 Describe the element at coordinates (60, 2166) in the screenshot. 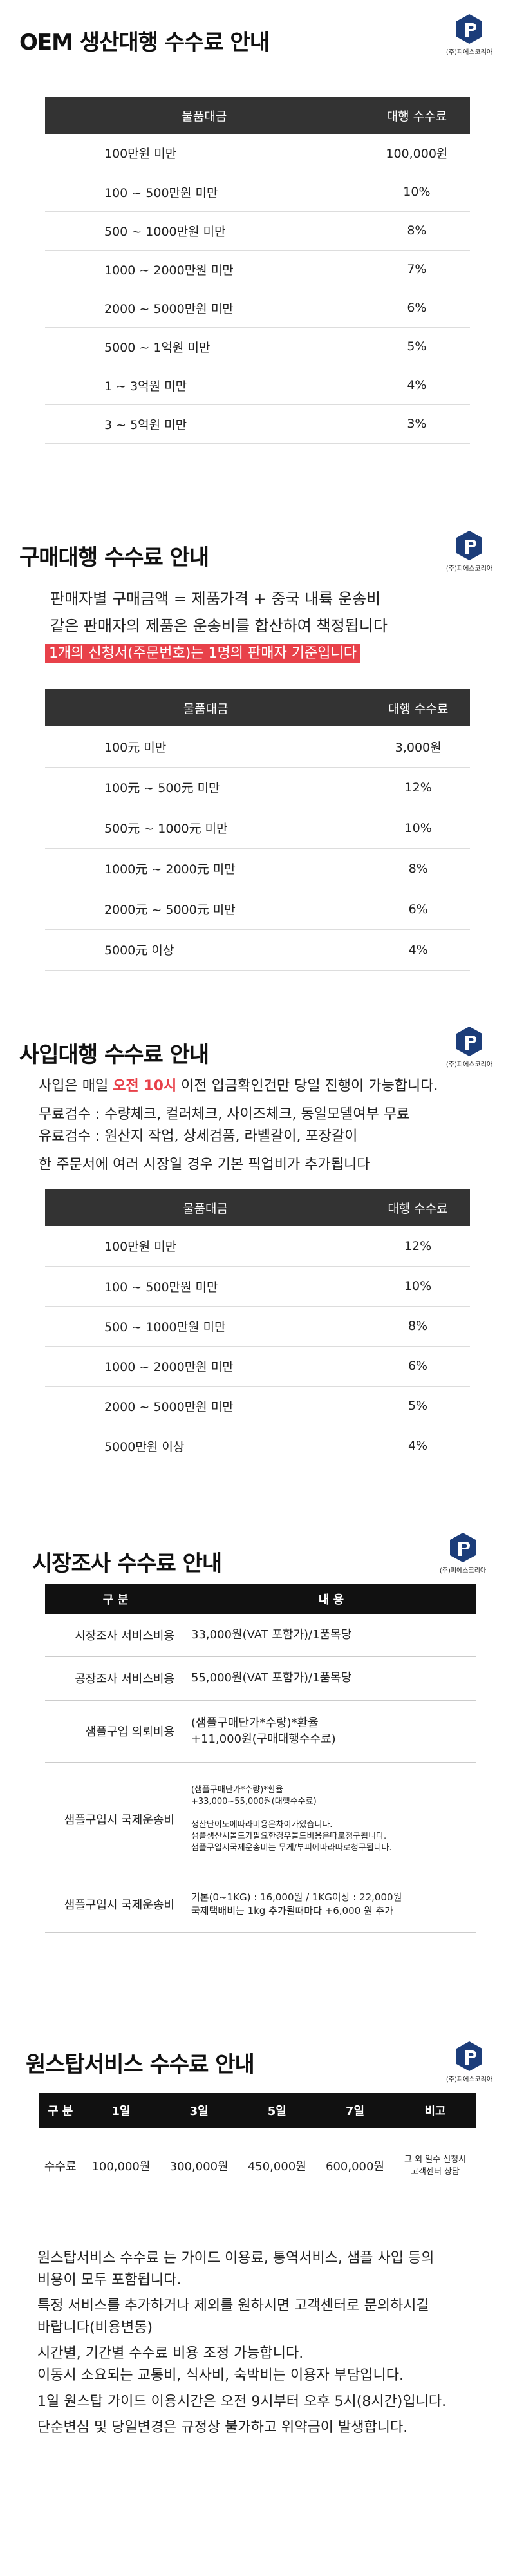

I see `row-label: 수수료` at that location.